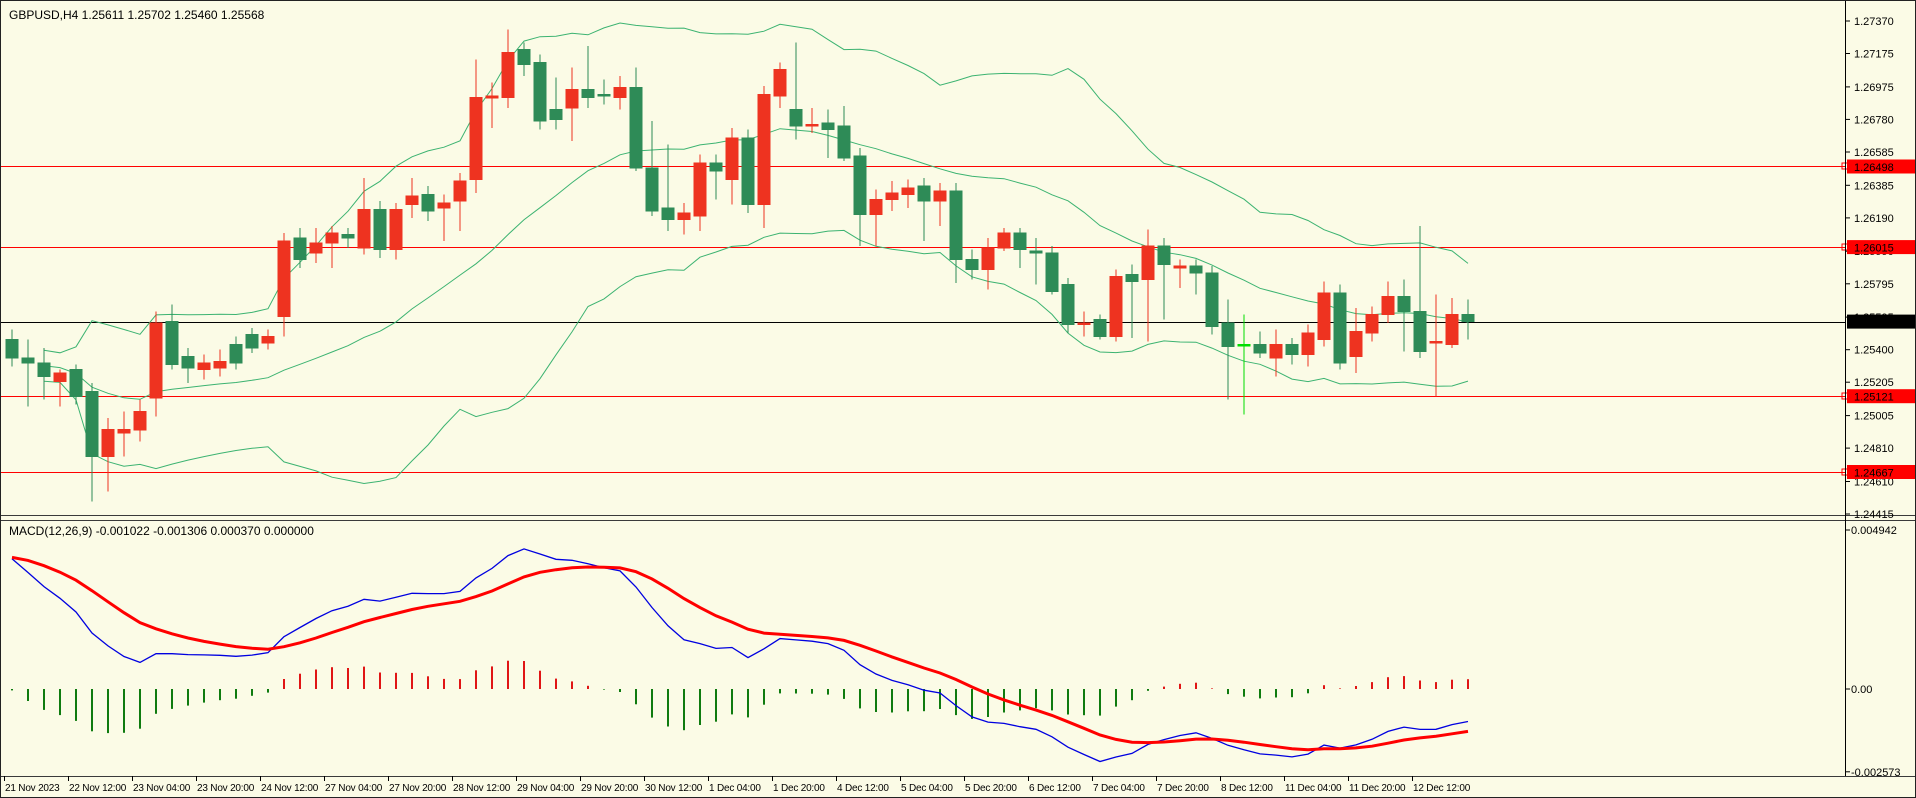  What do you see at coordinates (1874, 55) in the screenshot?
I see `price-tick-label: 1.27175` at bounding box center [1874, 55].